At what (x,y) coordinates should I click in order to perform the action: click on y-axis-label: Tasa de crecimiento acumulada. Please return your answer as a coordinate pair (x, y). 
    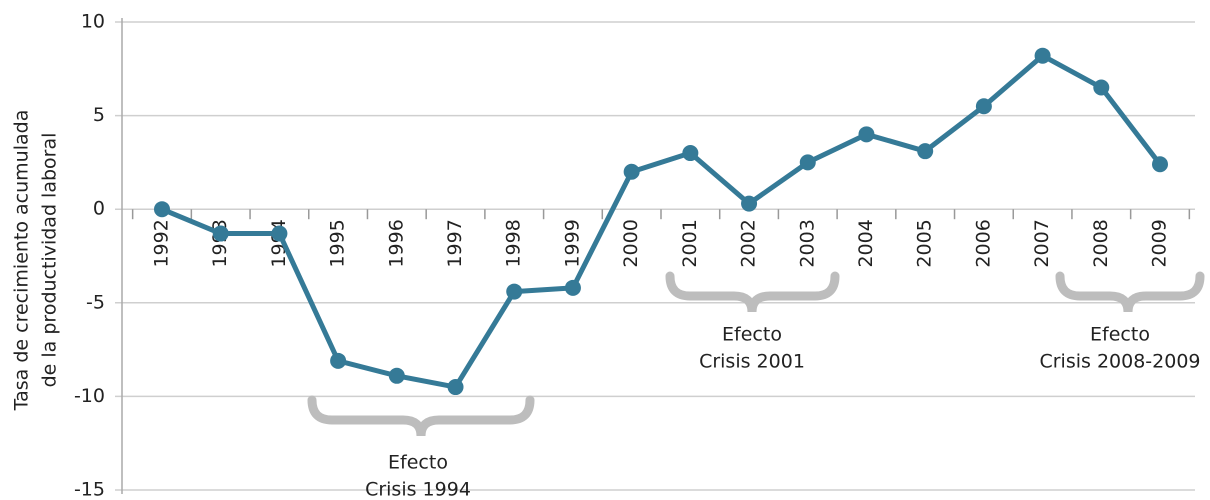
    Looking at the image, I should click on (22, 261).